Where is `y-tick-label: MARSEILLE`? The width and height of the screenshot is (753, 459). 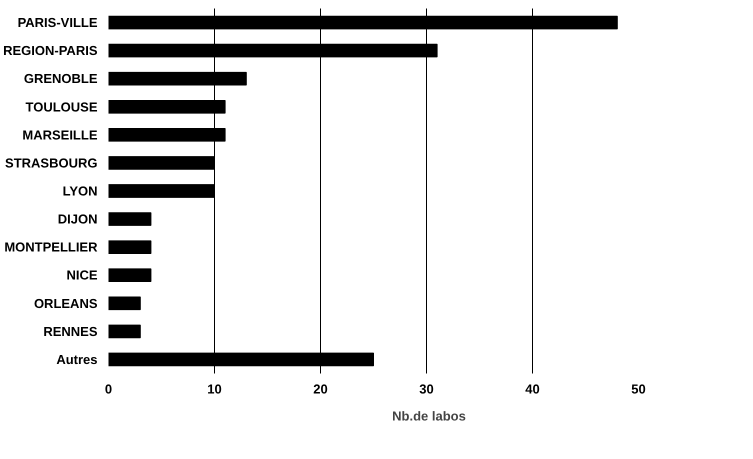 y-tick-label: MARSEILLE is located at coordinates (60, 134).